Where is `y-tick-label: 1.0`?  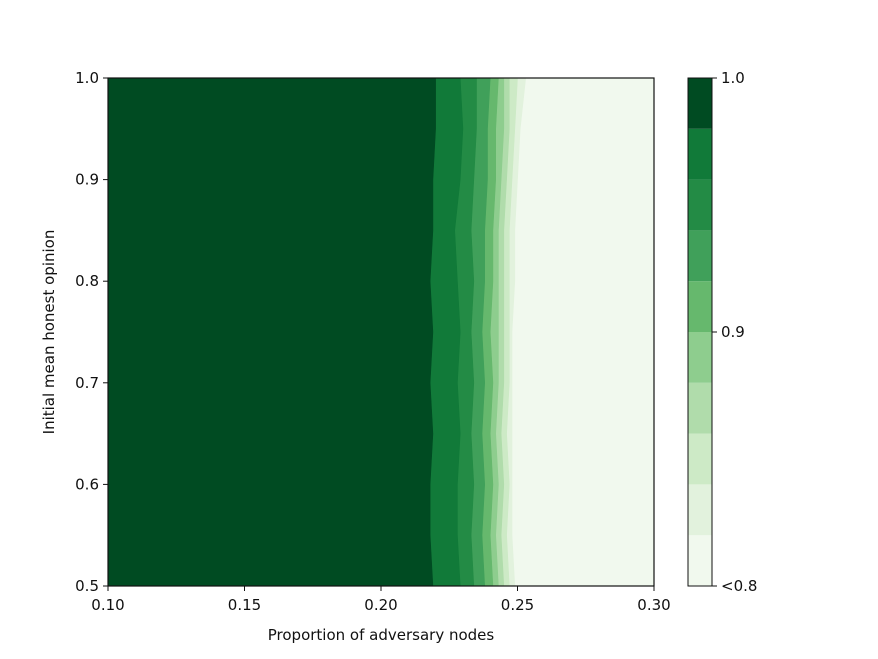
y-tick-label: 1.0 is located at coordinates (87, 78).